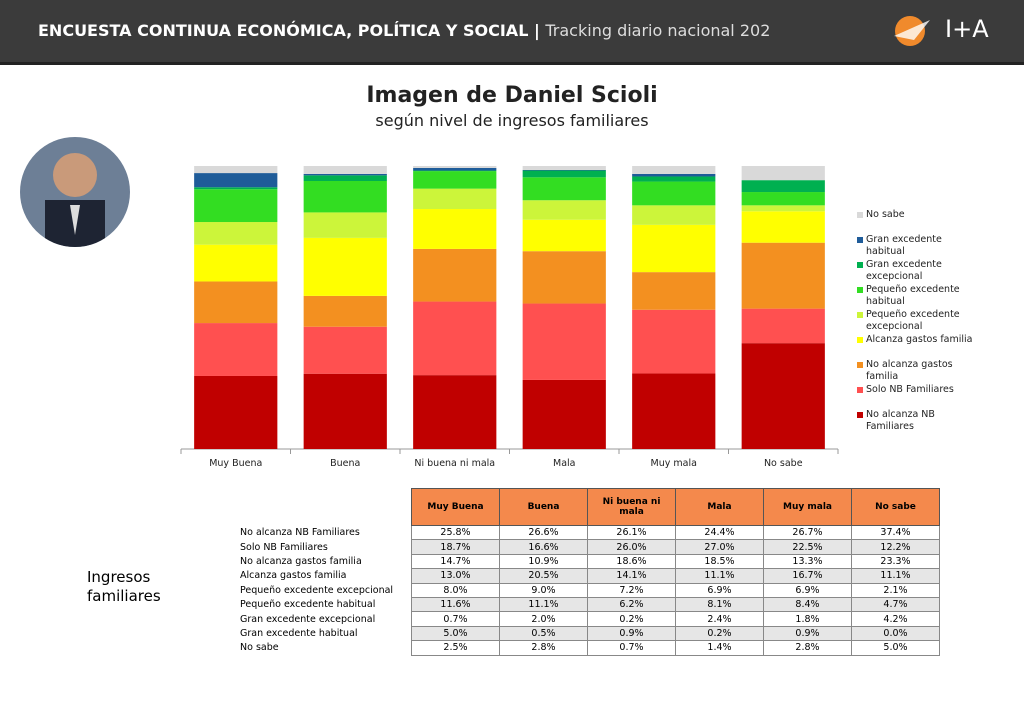 This screenshot has width=1024, height=709. What do you see at coordinates (299, 633) in the screenshot?
I see `row-label: Gran excedente habitual` at bounding box center [299, 633].